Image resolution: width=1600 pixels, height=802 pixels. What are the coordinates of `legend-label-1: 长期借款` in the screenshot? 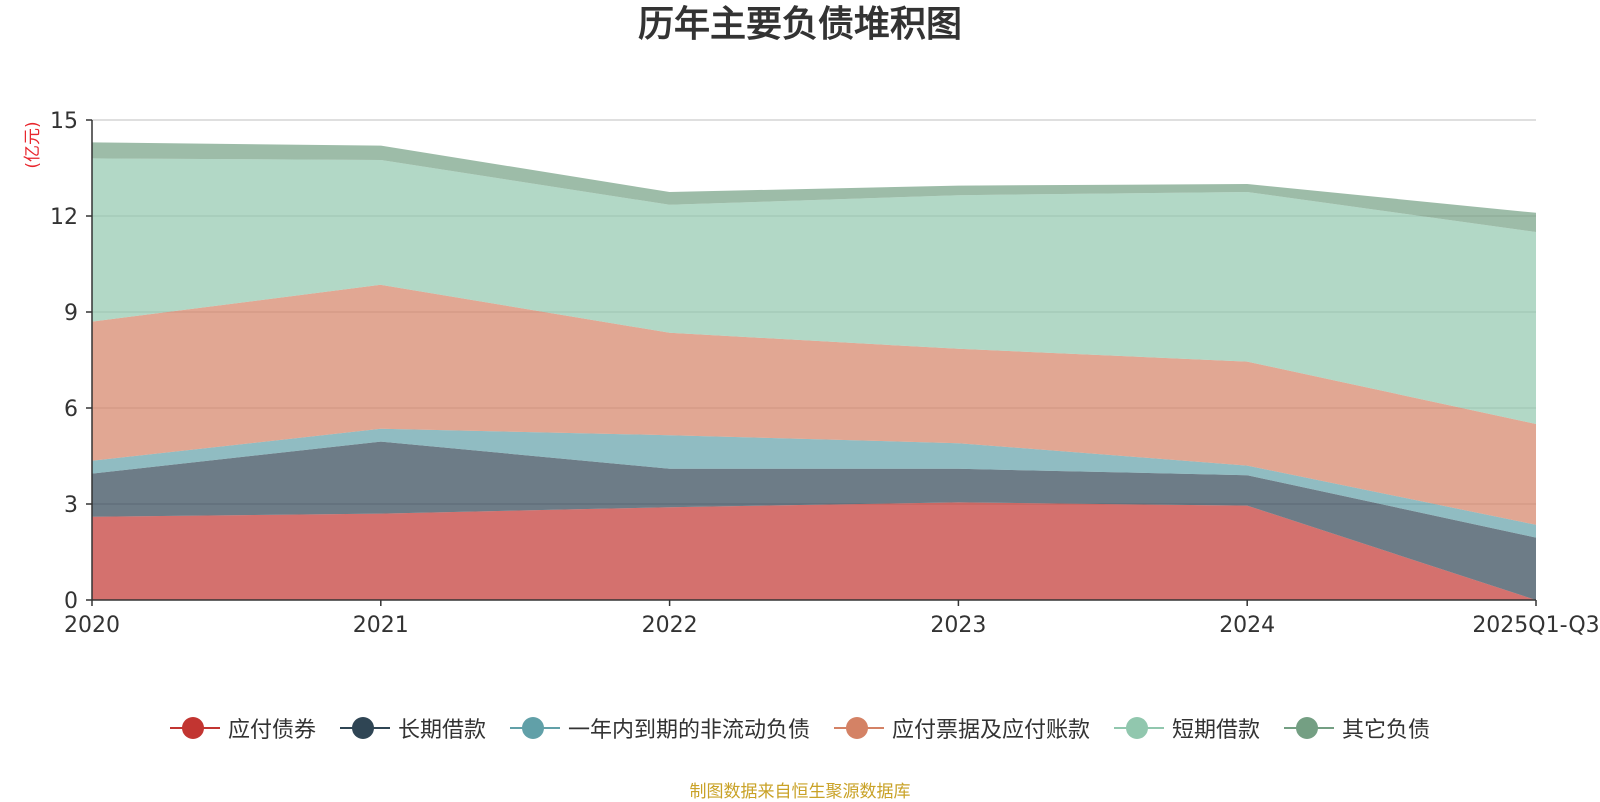 It's located at (441, 730).